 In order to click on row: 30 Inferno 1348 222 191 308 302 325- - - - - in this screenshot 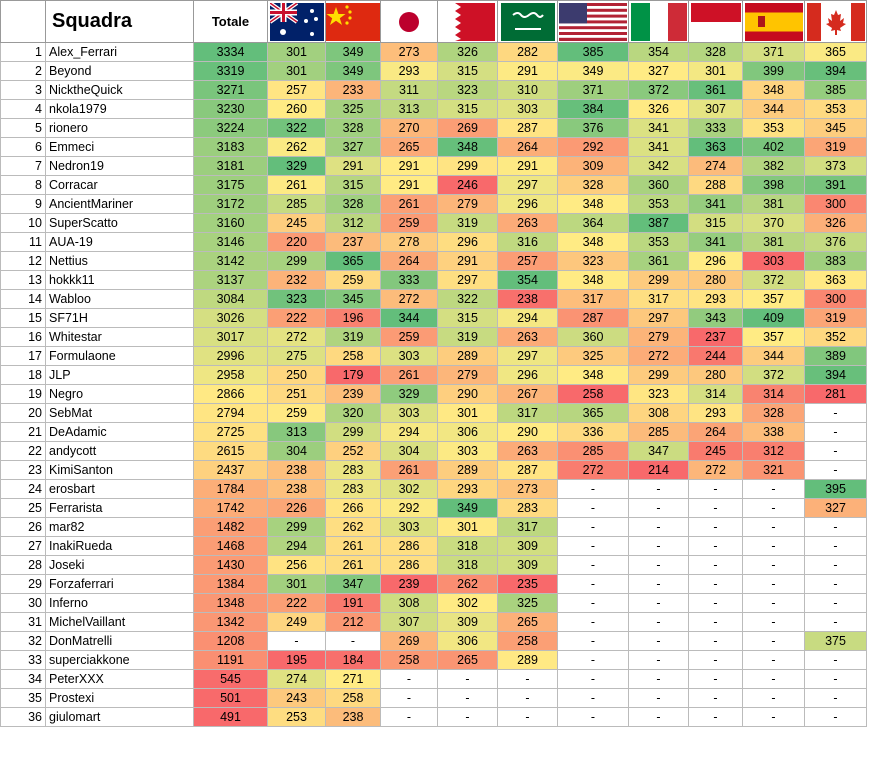, I will do `click(433, 603)`.